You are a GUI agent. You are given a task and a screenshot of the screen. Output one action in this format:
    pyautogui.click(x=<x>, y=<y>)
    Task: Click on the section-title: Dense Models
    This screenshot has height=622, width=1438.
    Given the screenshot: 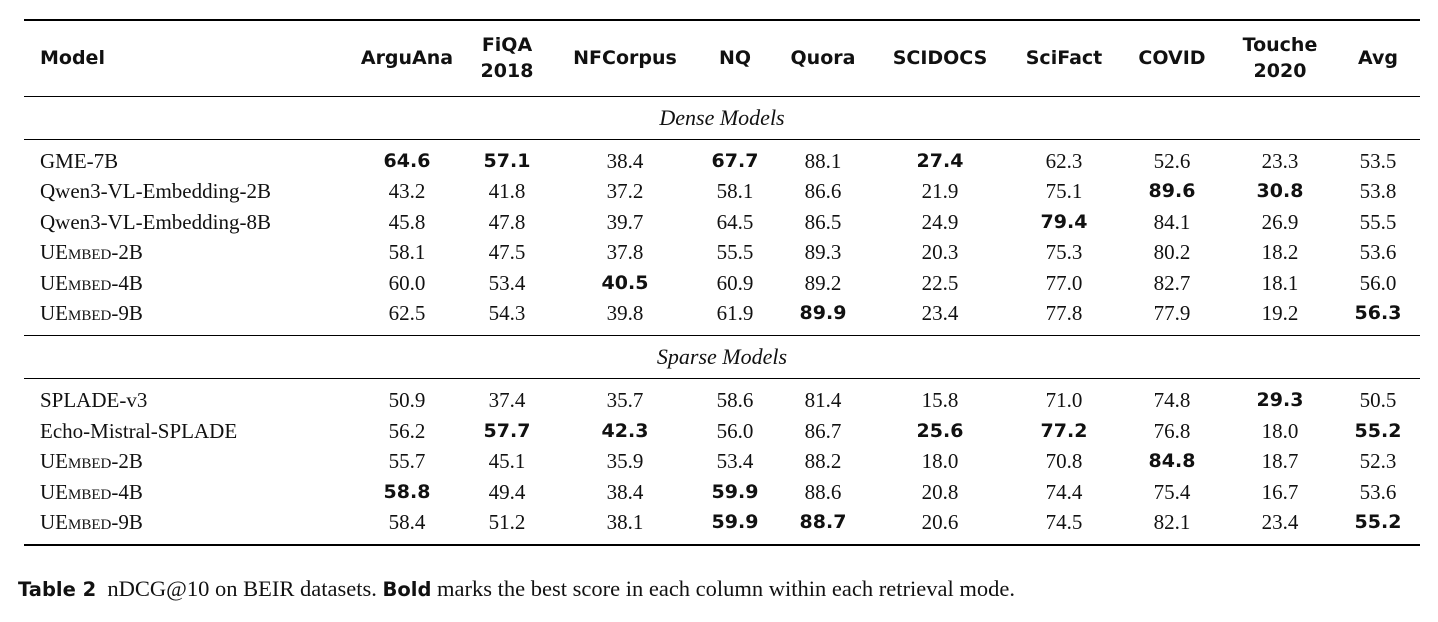 What is the action you would take?
    pyautogui.click(x=722, y=117)
    